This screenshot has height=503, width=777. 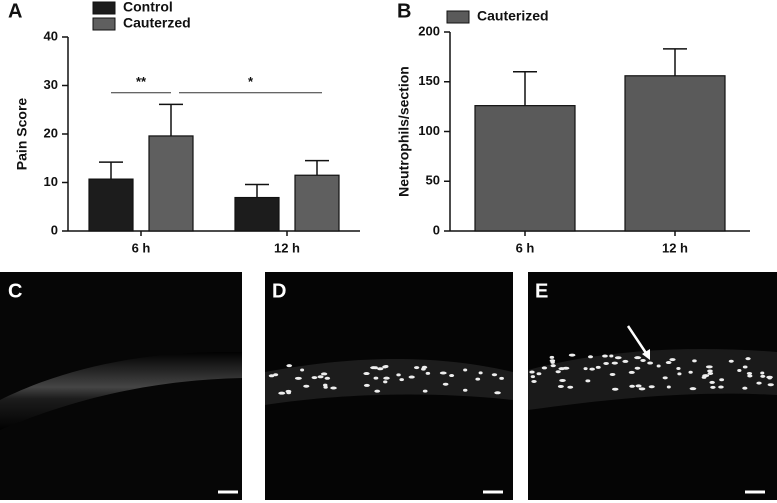 I want to click on panel-label: A, so click(x=15, y=11).